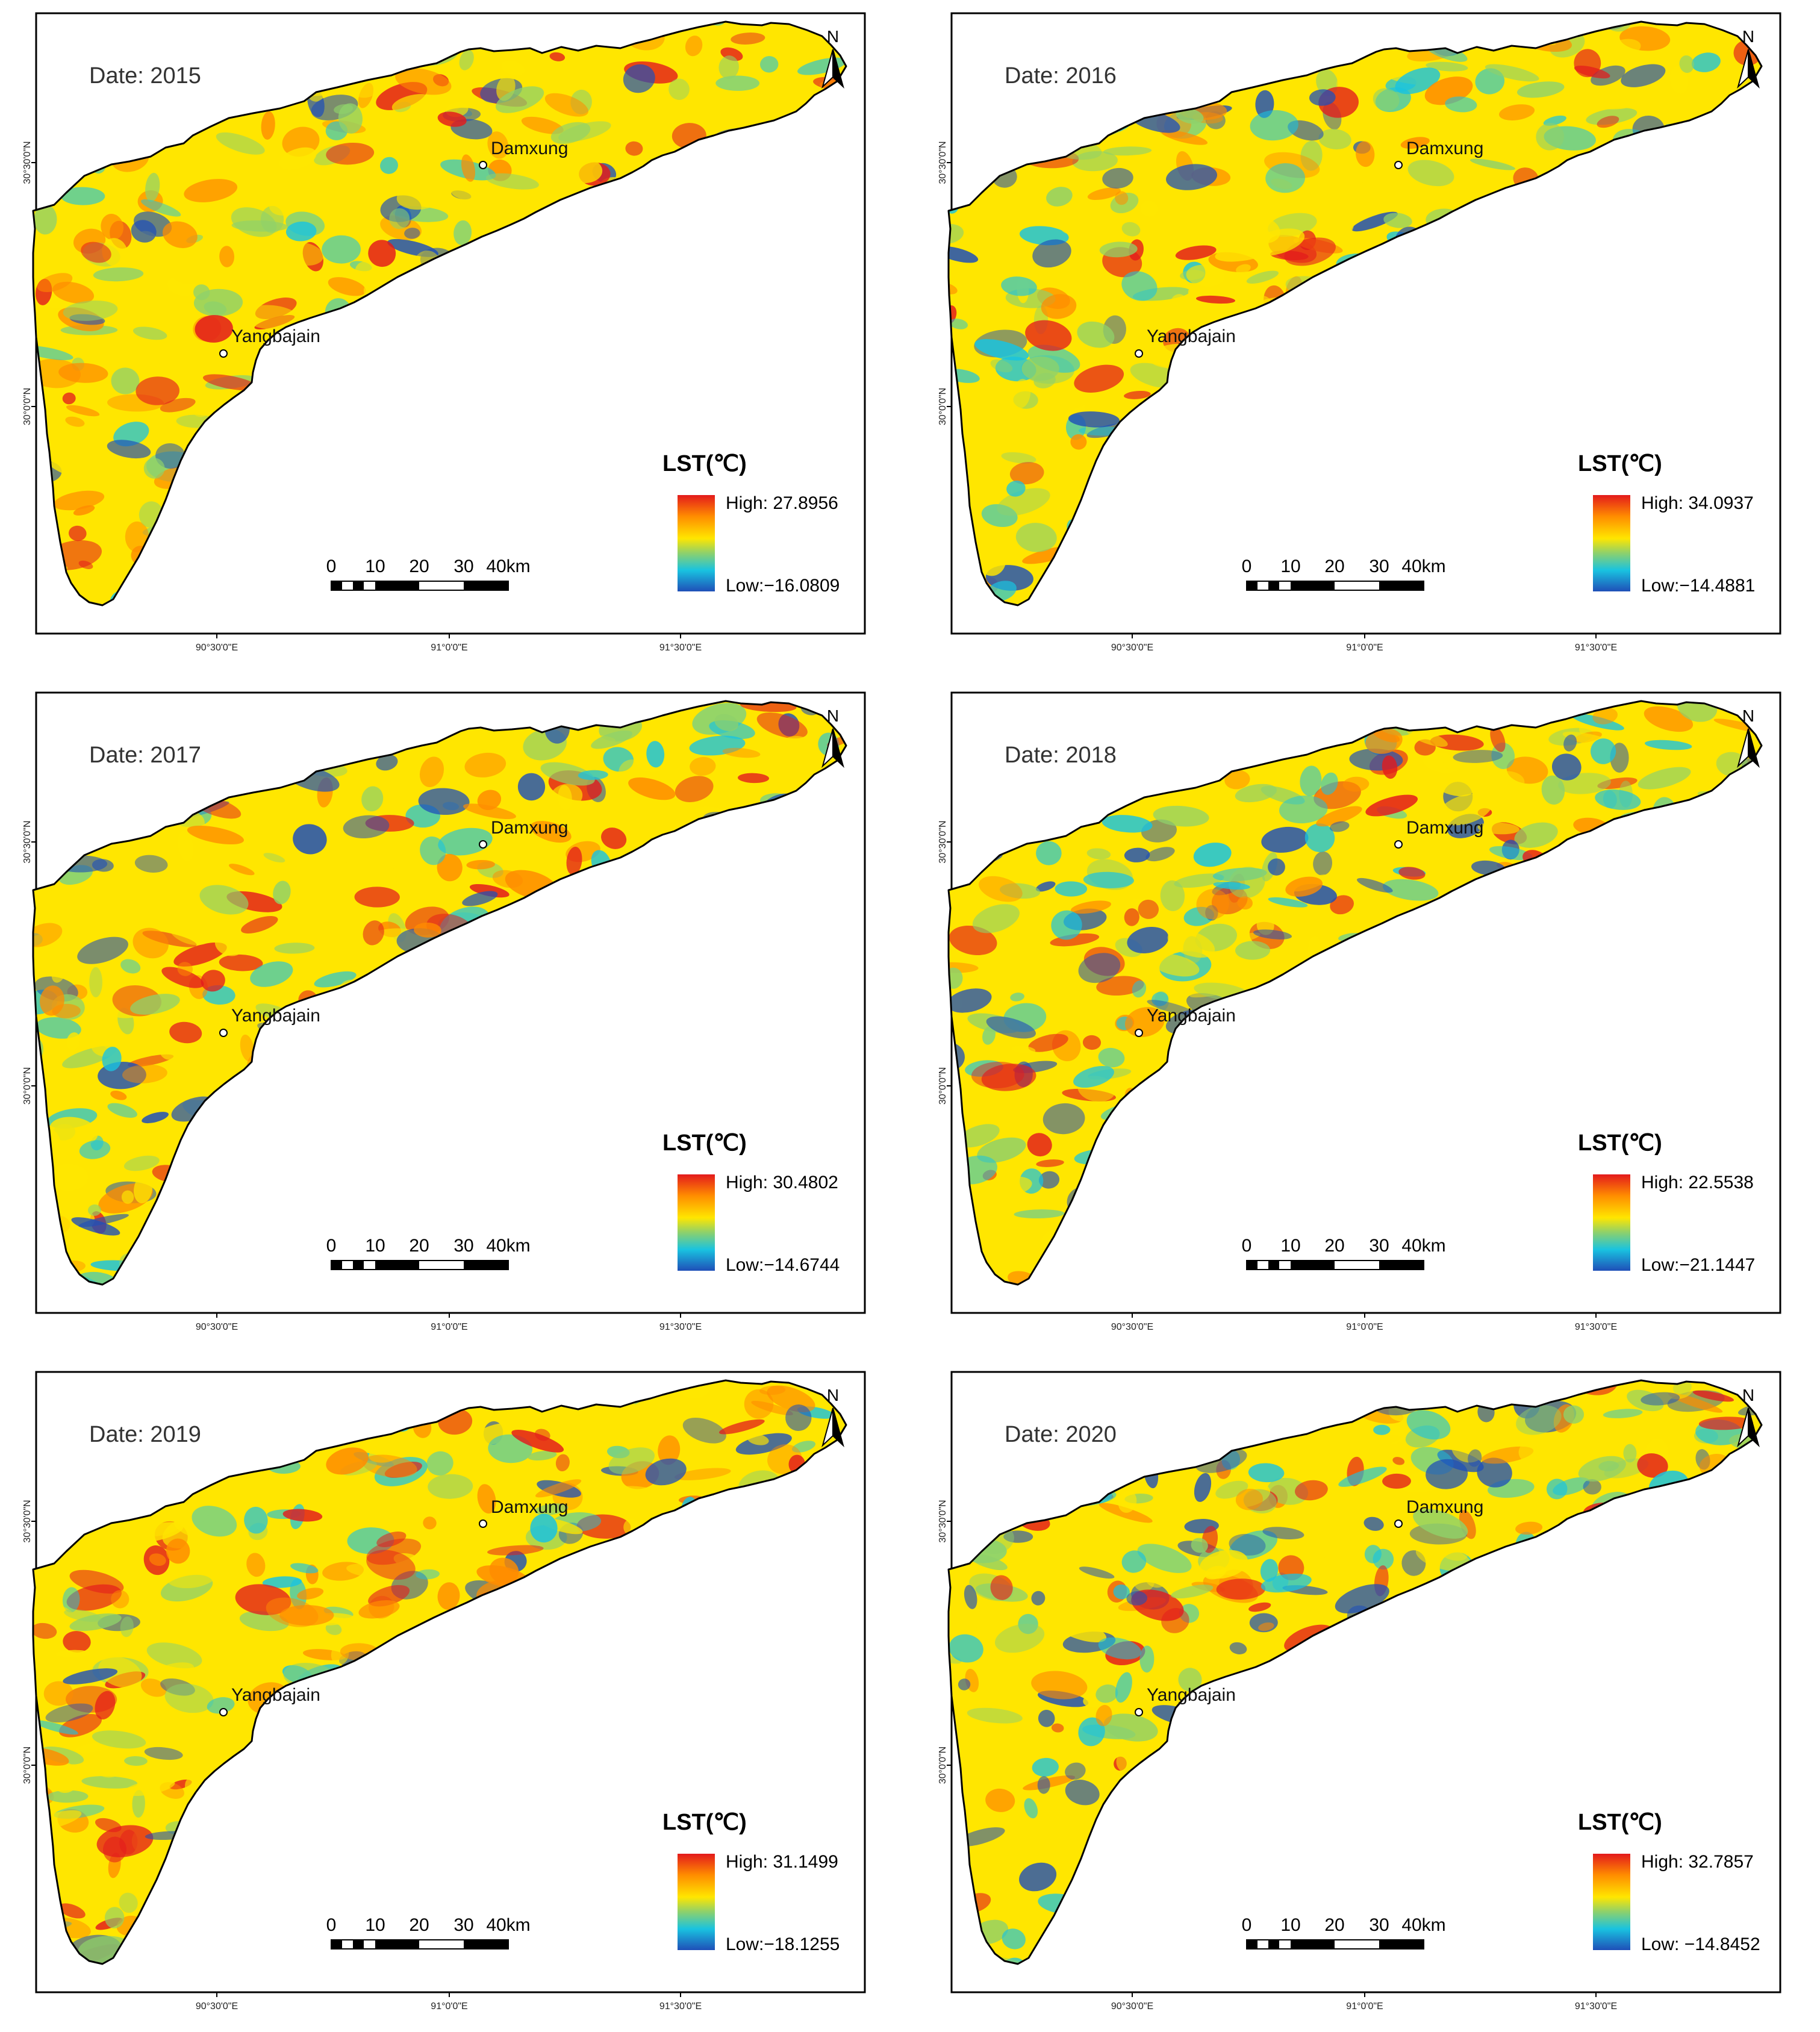 This screenshot has width=1820, height=2032. I want to click on legend: LST(℃) High: 31.1499 Low:−18.1255, so click(751, 1882).